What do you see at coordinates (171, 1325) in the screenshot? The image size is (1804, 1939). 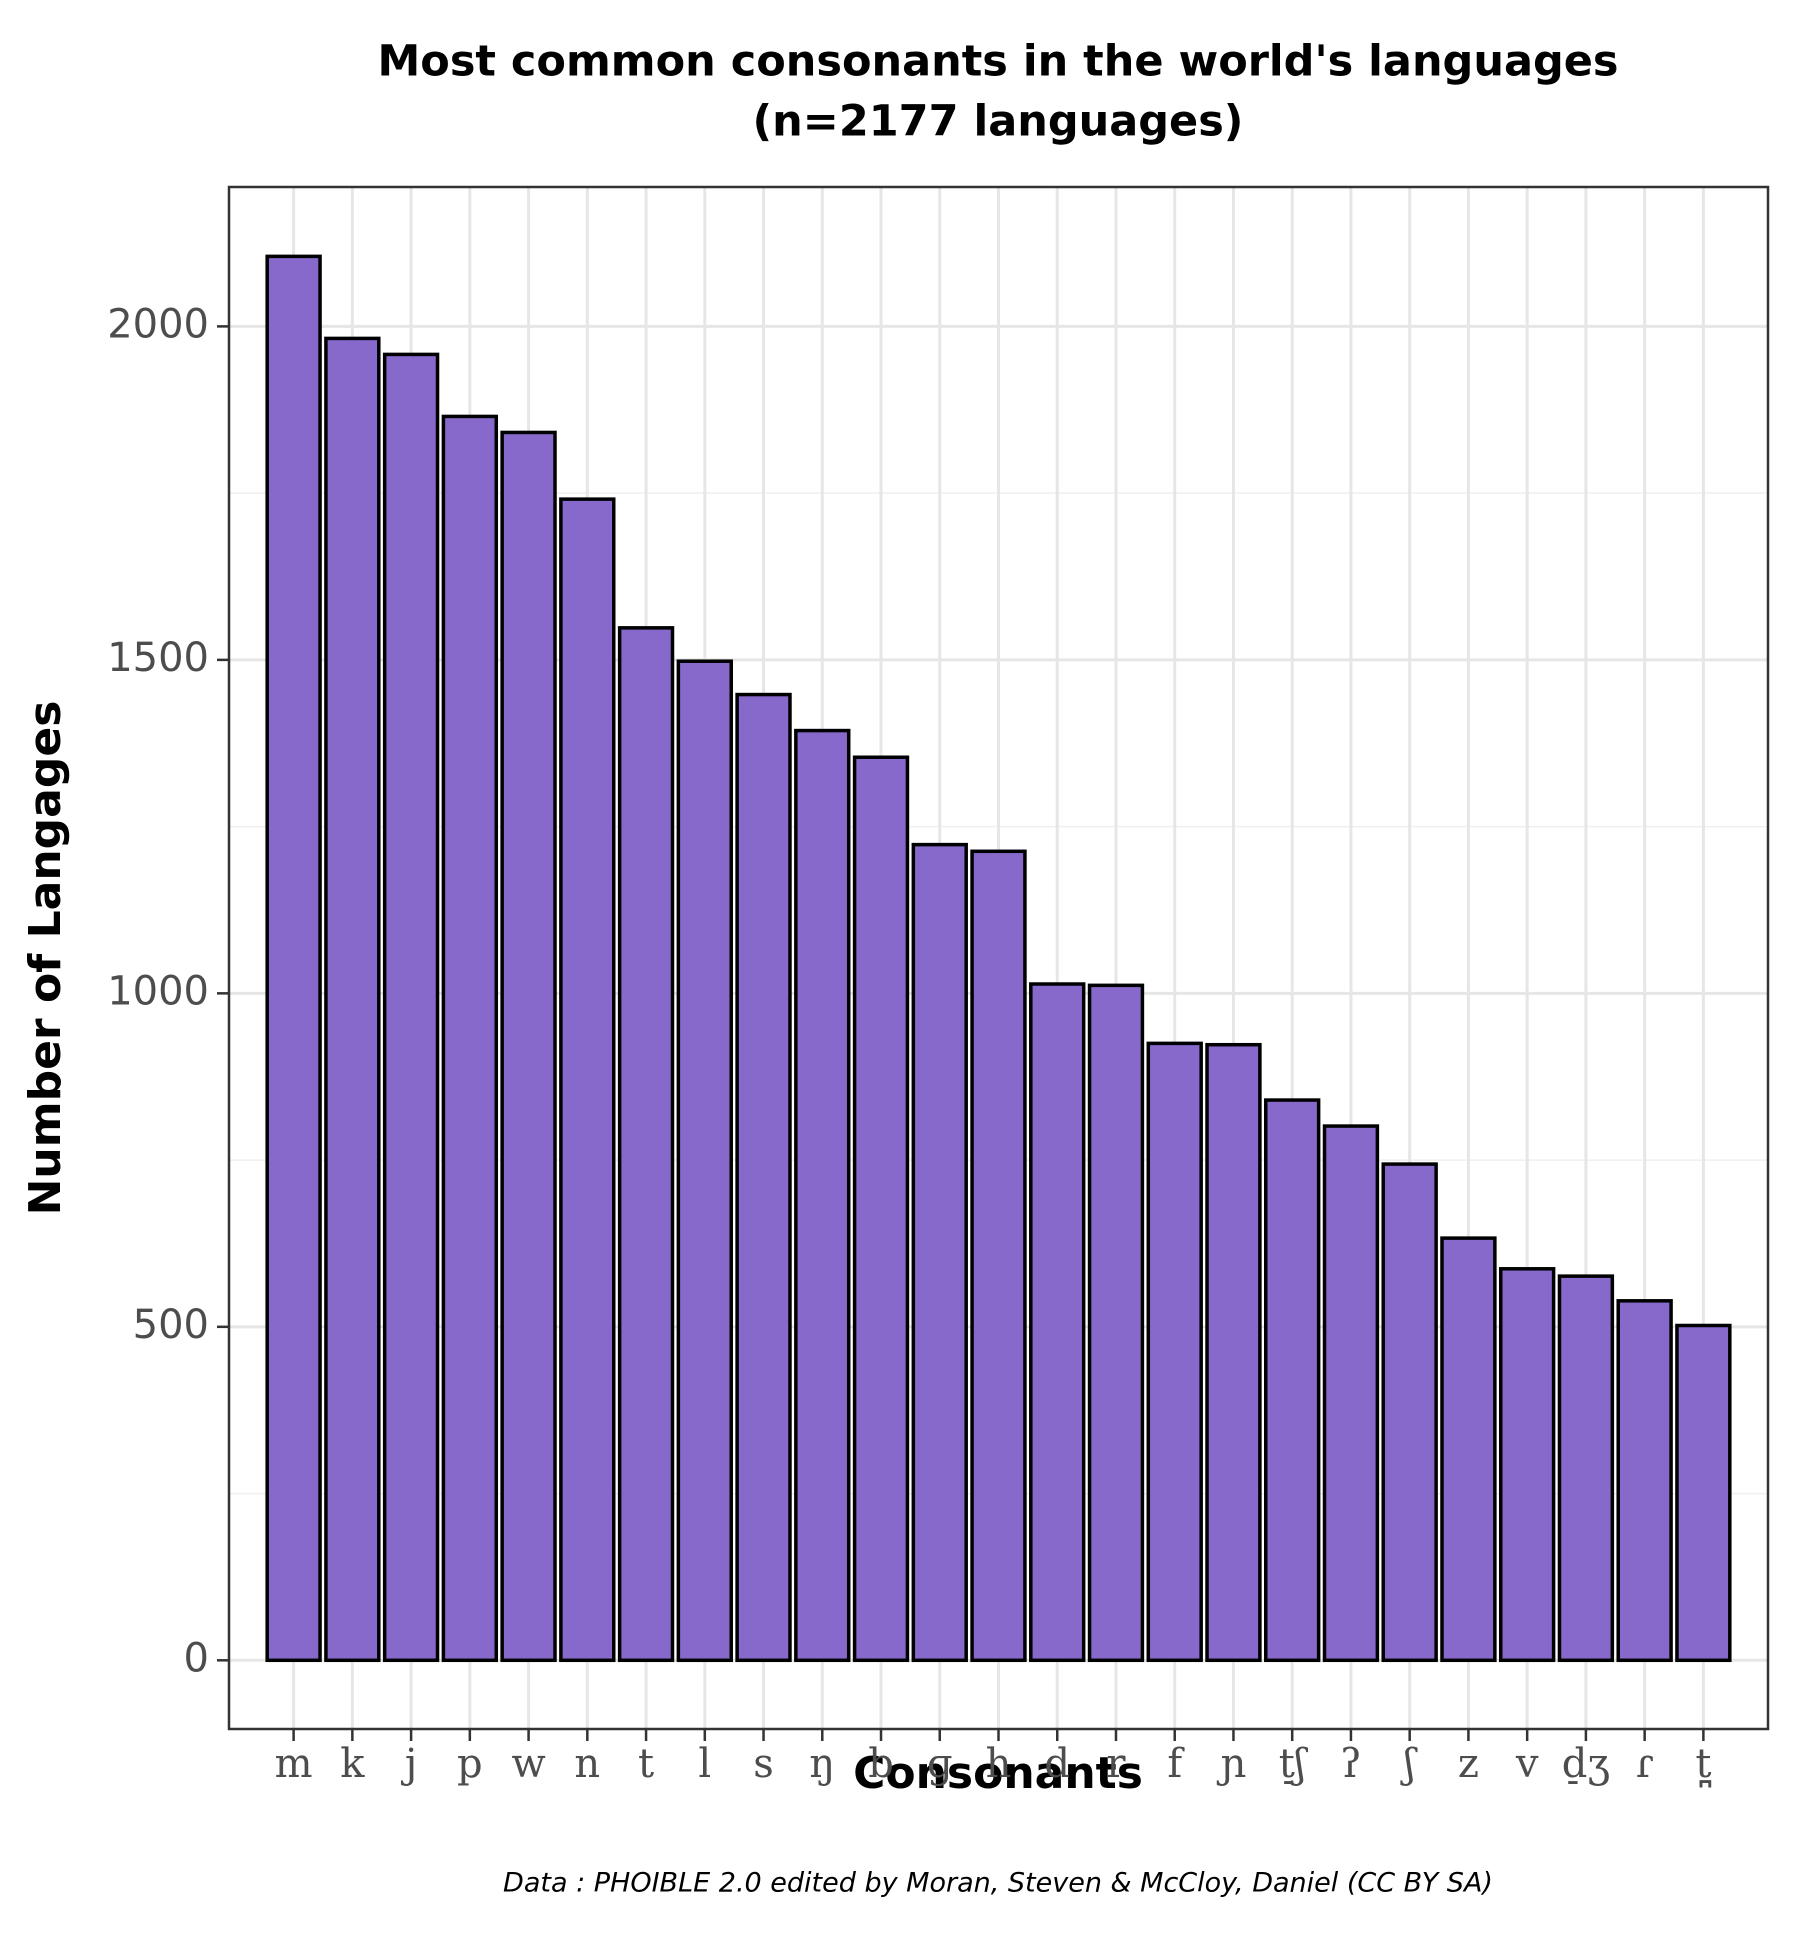 I see `y-tick-label: 500` at bounding box center [171, 1325].